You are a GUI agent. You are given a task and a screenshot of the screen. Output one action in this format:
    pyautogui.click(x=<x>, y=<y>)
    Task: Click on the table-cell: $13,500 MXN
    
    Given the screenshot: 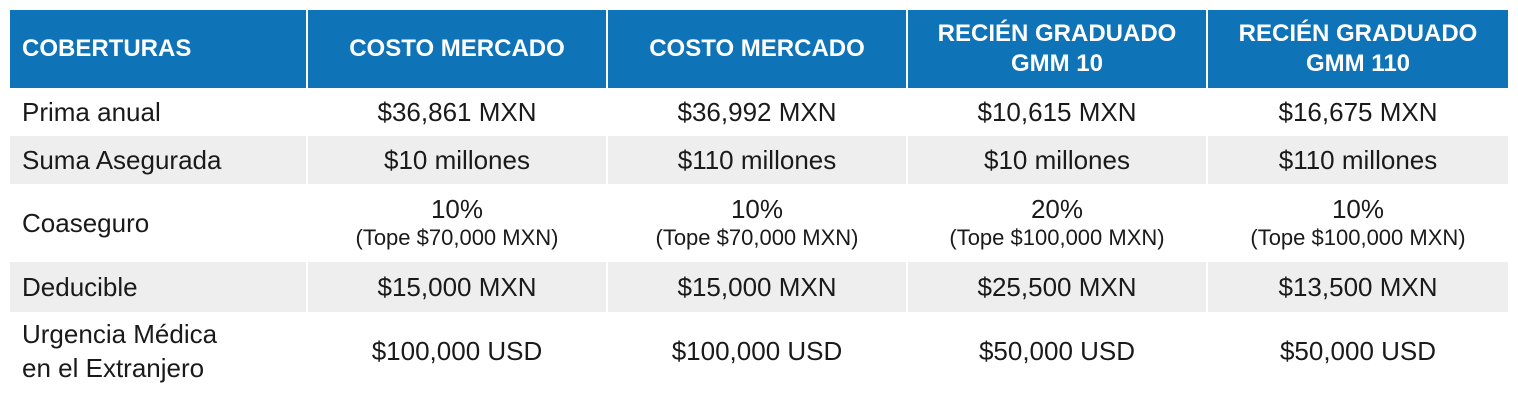 What is the action you would take?
    pyautogui.click(x=1358, y=287)
    